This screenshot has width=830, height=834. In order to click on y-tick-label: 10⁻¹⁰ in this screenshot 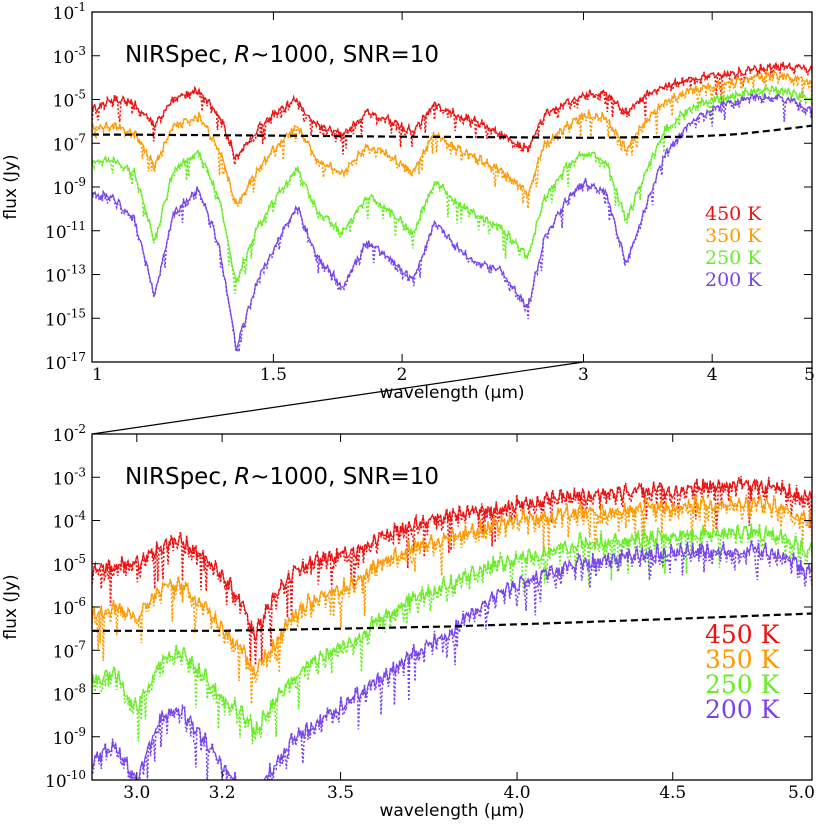, I will do `click(65, 780)`.